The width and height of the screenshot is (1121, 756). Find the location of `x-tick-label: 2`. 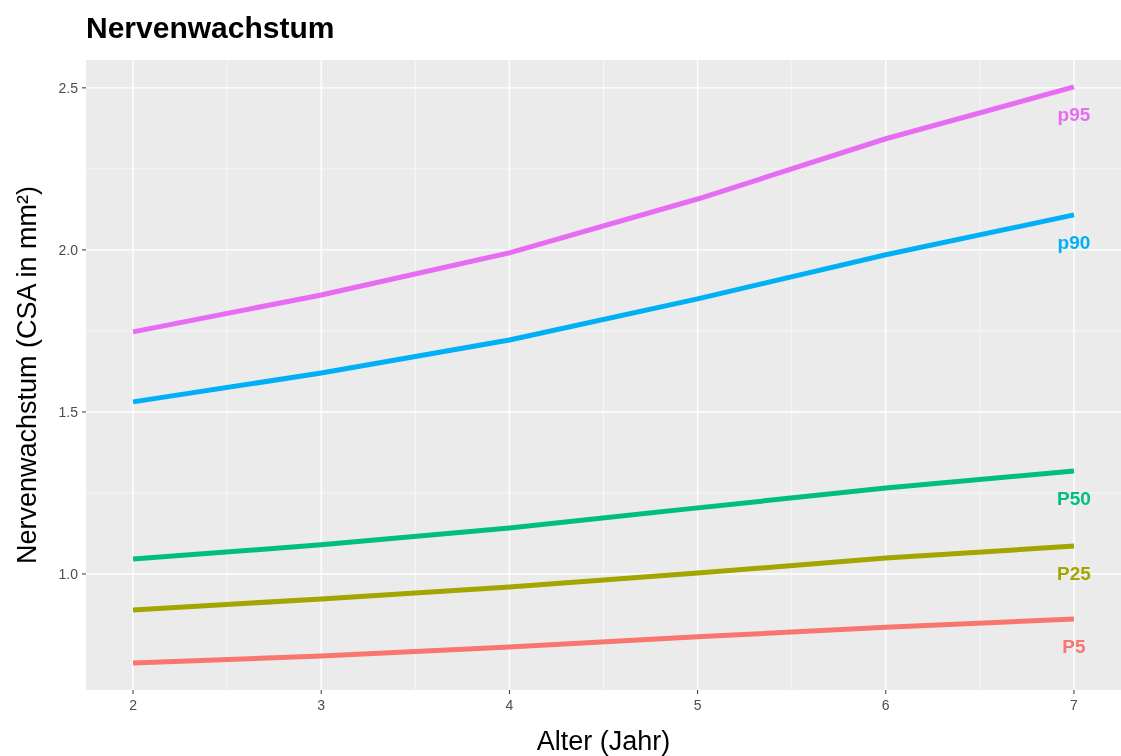

x-tick-label: 2 is located at coordinates (133, 705).